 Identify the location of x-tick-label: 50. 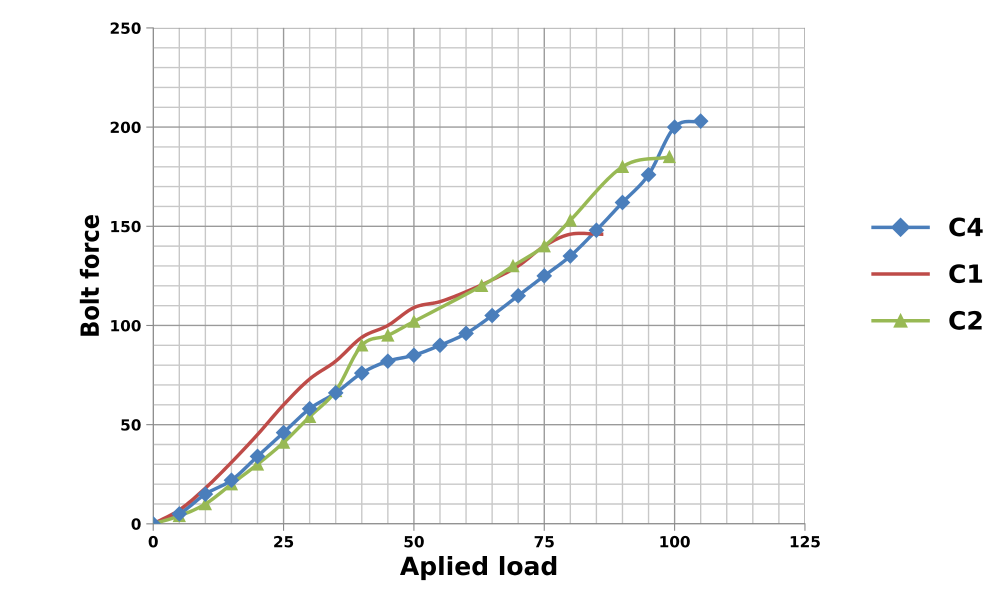
(414, 542).